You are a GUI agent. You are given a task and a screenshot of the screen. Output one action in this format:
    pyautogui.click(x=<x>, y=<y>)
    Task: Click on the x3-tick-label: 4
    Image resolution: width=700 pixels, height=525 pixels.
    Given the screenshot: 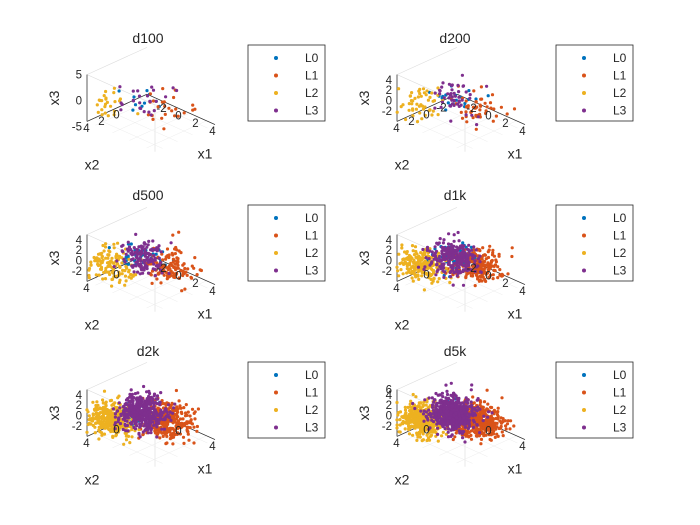 What is the action you would take?
    pyautogui.click(x=389, y=241)
    